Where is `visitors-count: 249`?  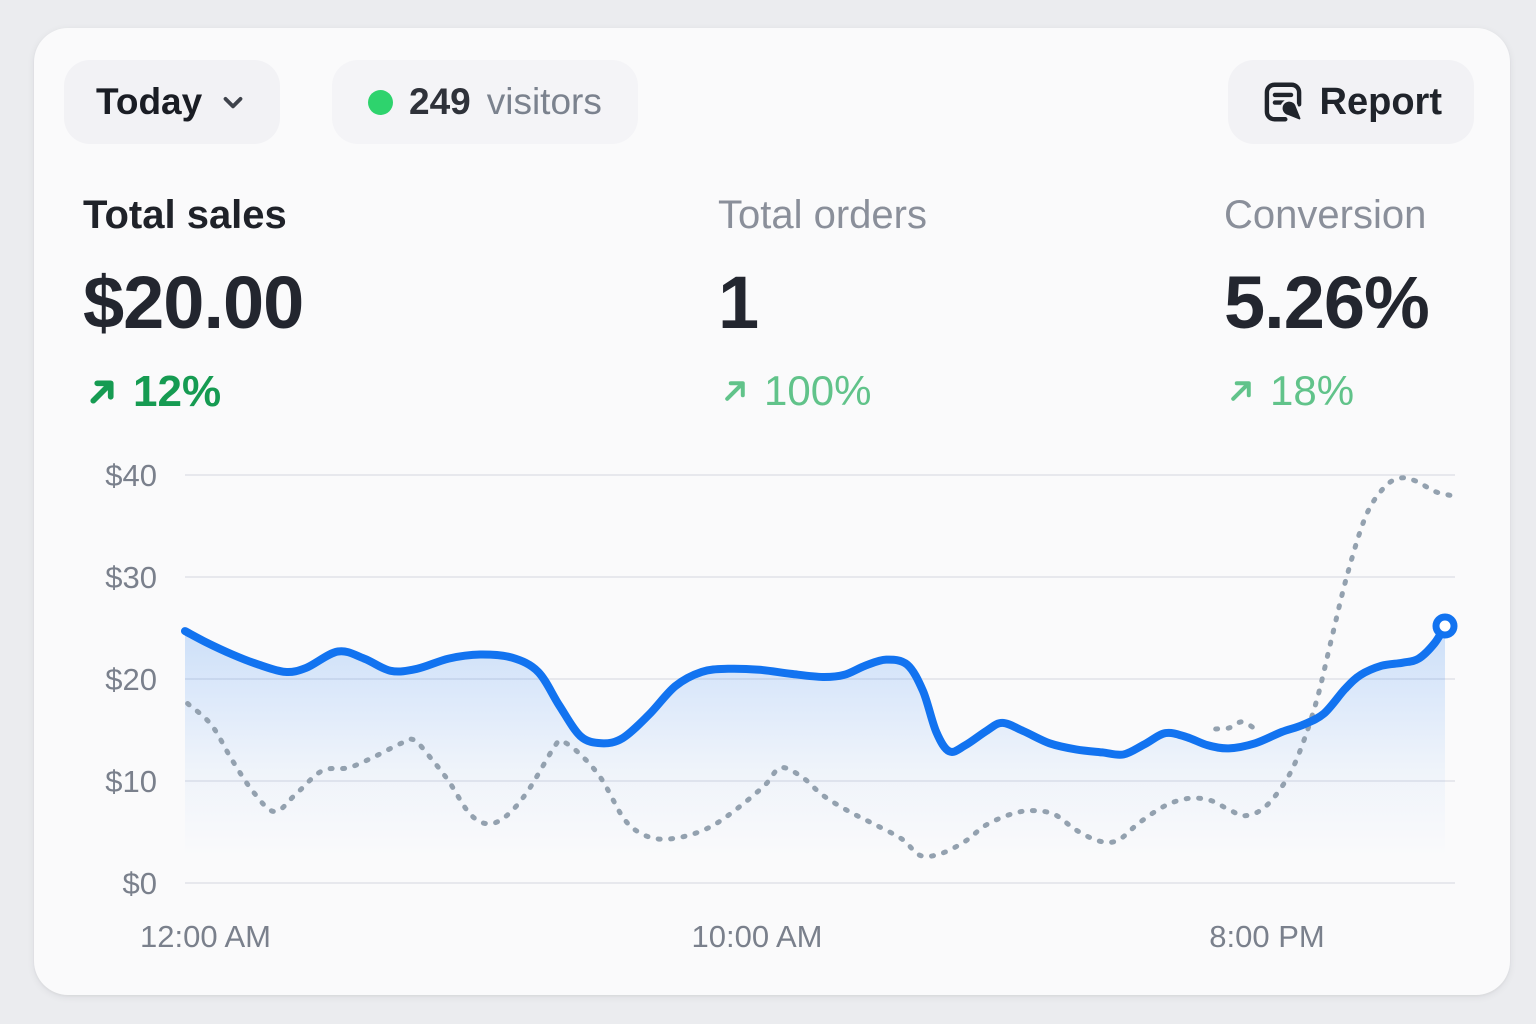
visitors-count: 249 is located at coordinates (440, 101).